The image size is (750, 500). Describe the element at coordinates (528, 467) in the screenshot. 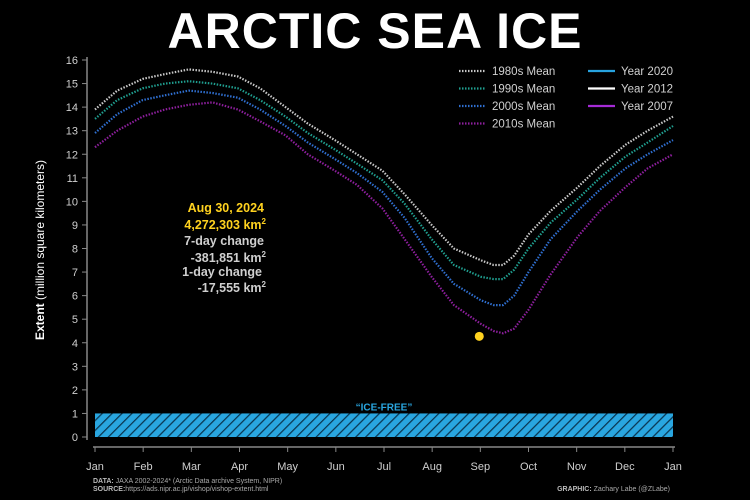

I see `x-tick-label: Oct` at that location.